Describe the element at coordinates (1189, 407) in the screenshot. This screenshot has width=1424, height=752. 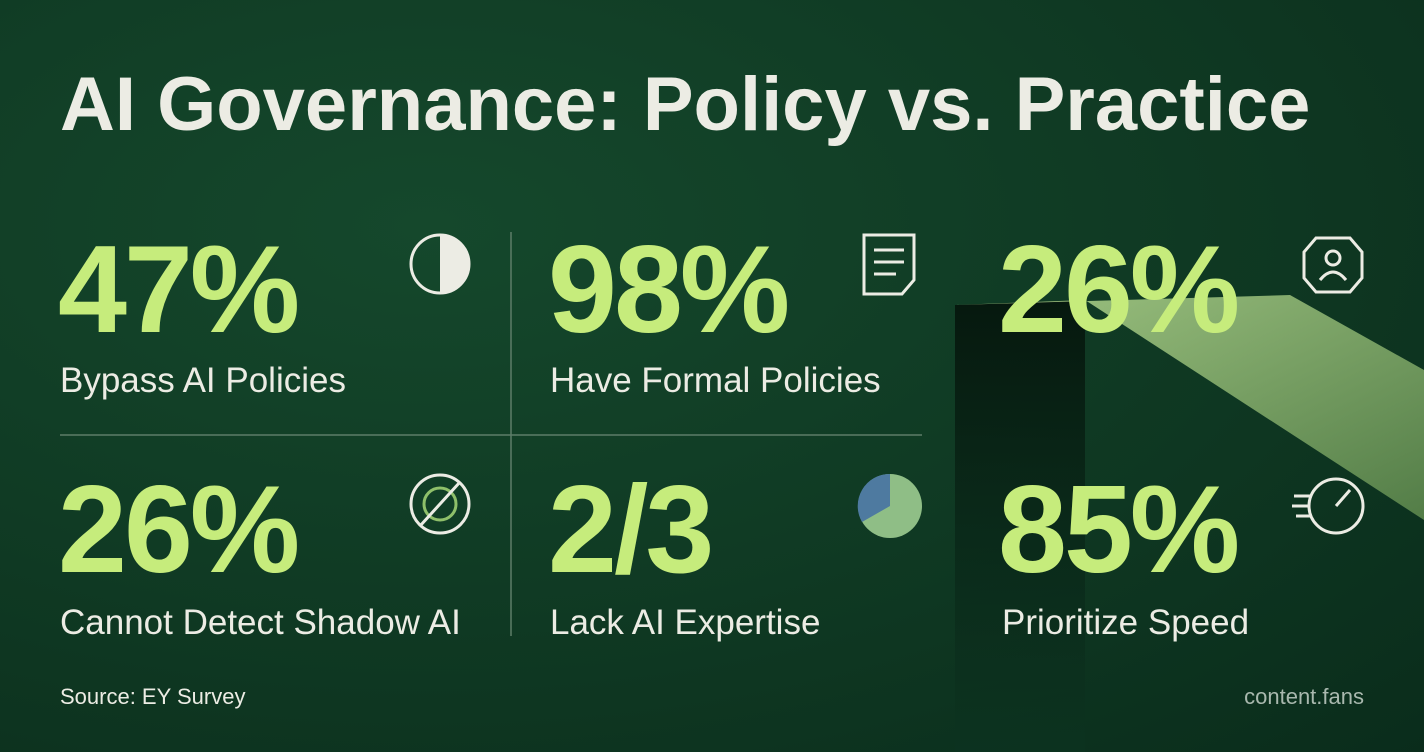
I see `light-beam` at that location.